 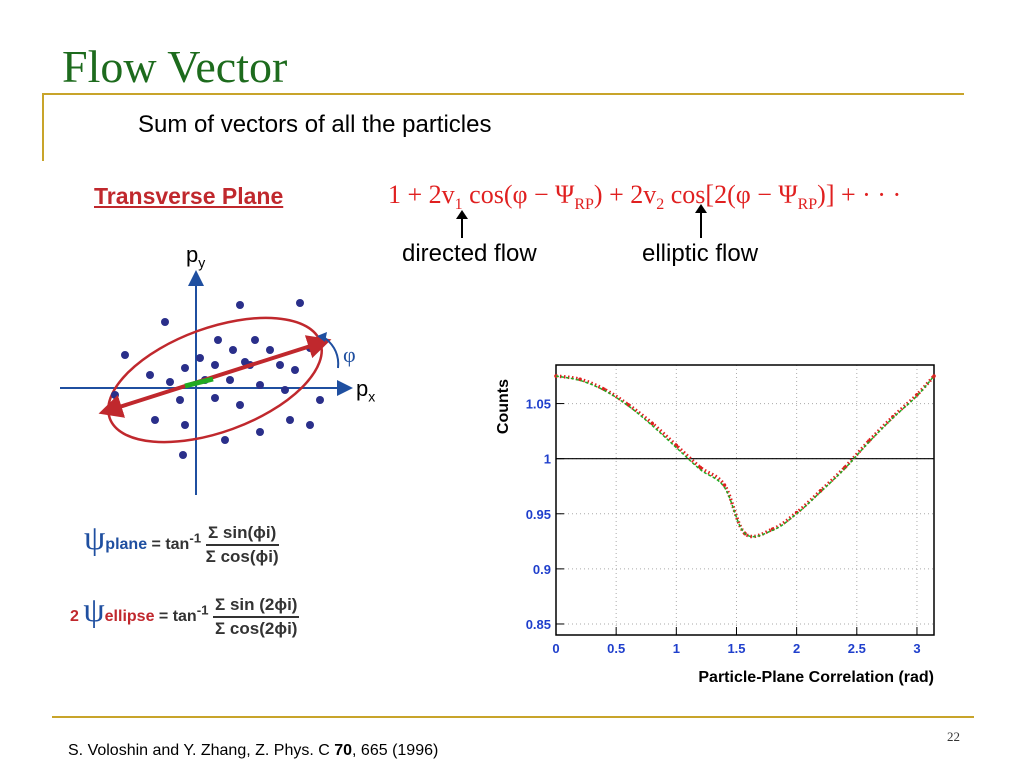 I want to click on elliptic-flow-label: elliptic flow, so click(x=700, y=253).